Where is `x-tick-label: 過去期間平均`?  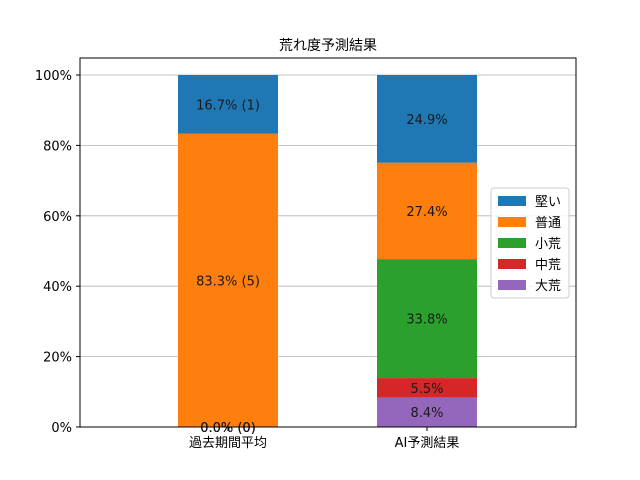
x-tick-label: 過去期間平均 is located at coordinates (228, 443).